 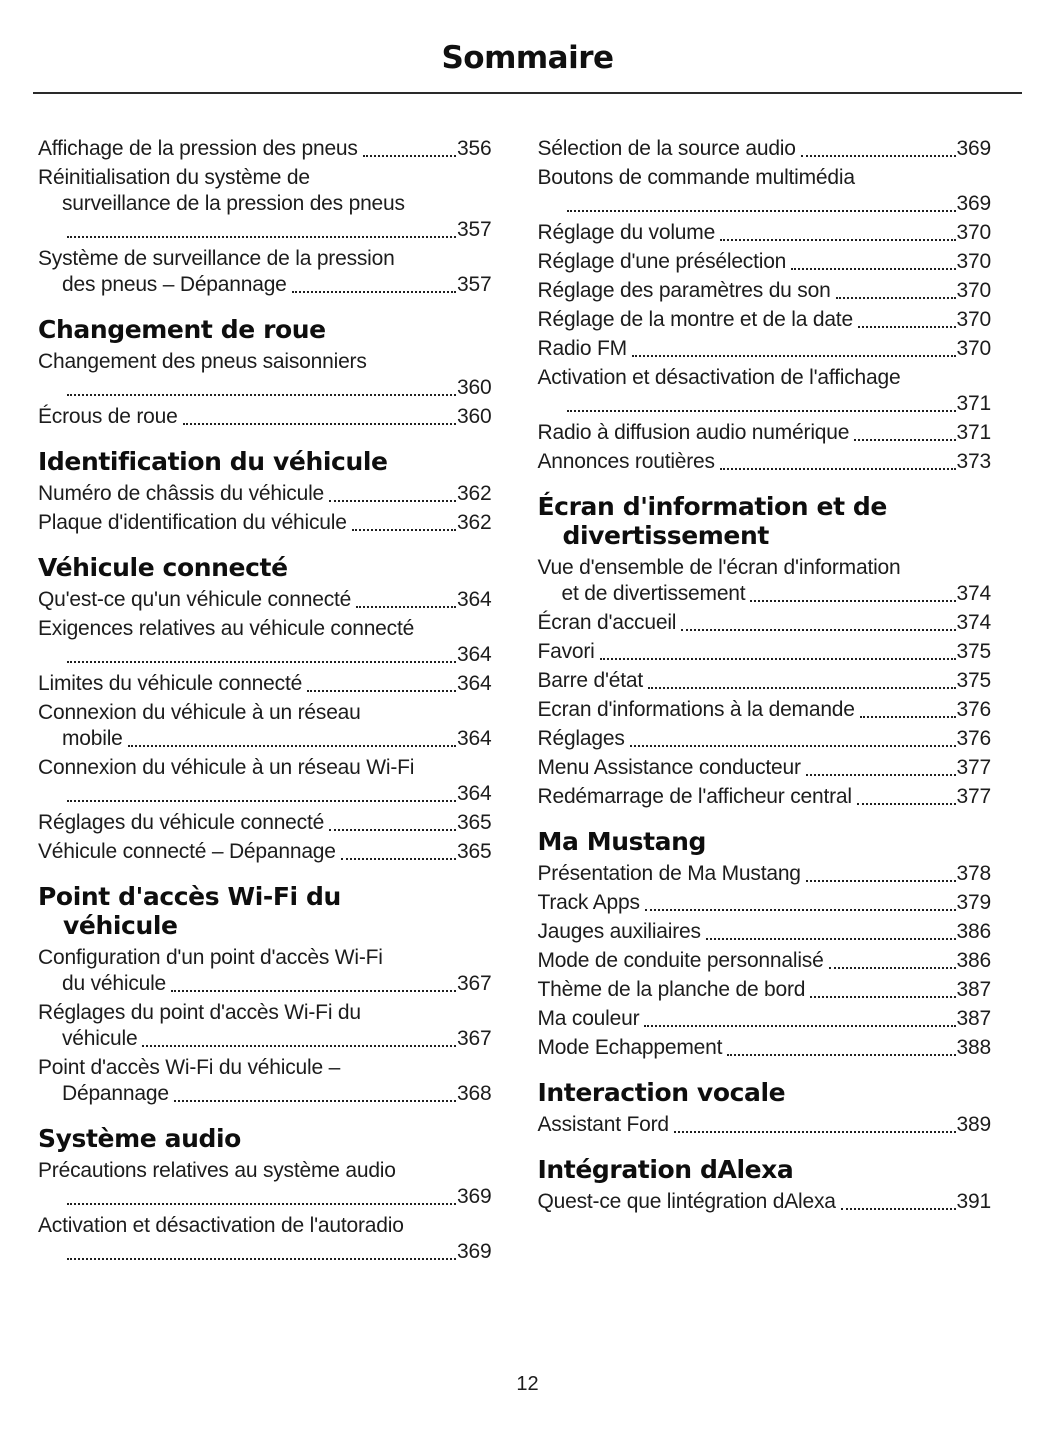 What do you see at coordinates (217, 1170) in the screenshot?
I see `toc-entry-text: Précautions relatives au système audio` at bounding box center [217, 1170].